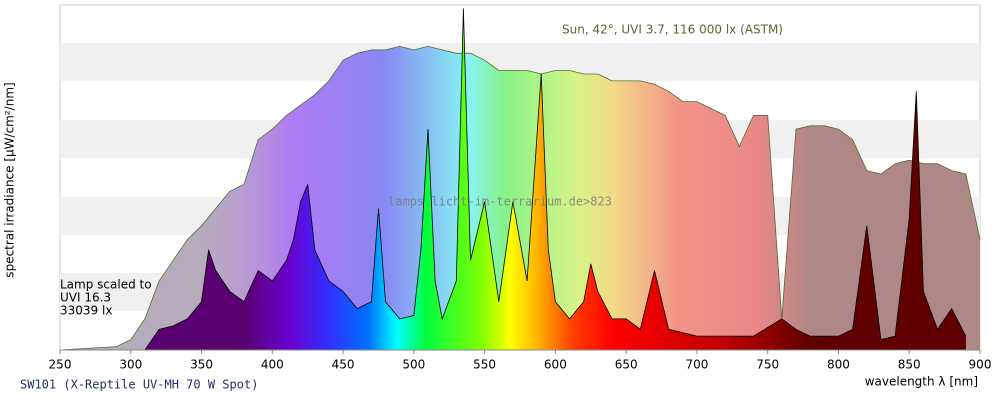  What do you see at coordinates (767, 365) in the screenshot?
I see `x-tick-label: 750` at bounding box center [767, 365].